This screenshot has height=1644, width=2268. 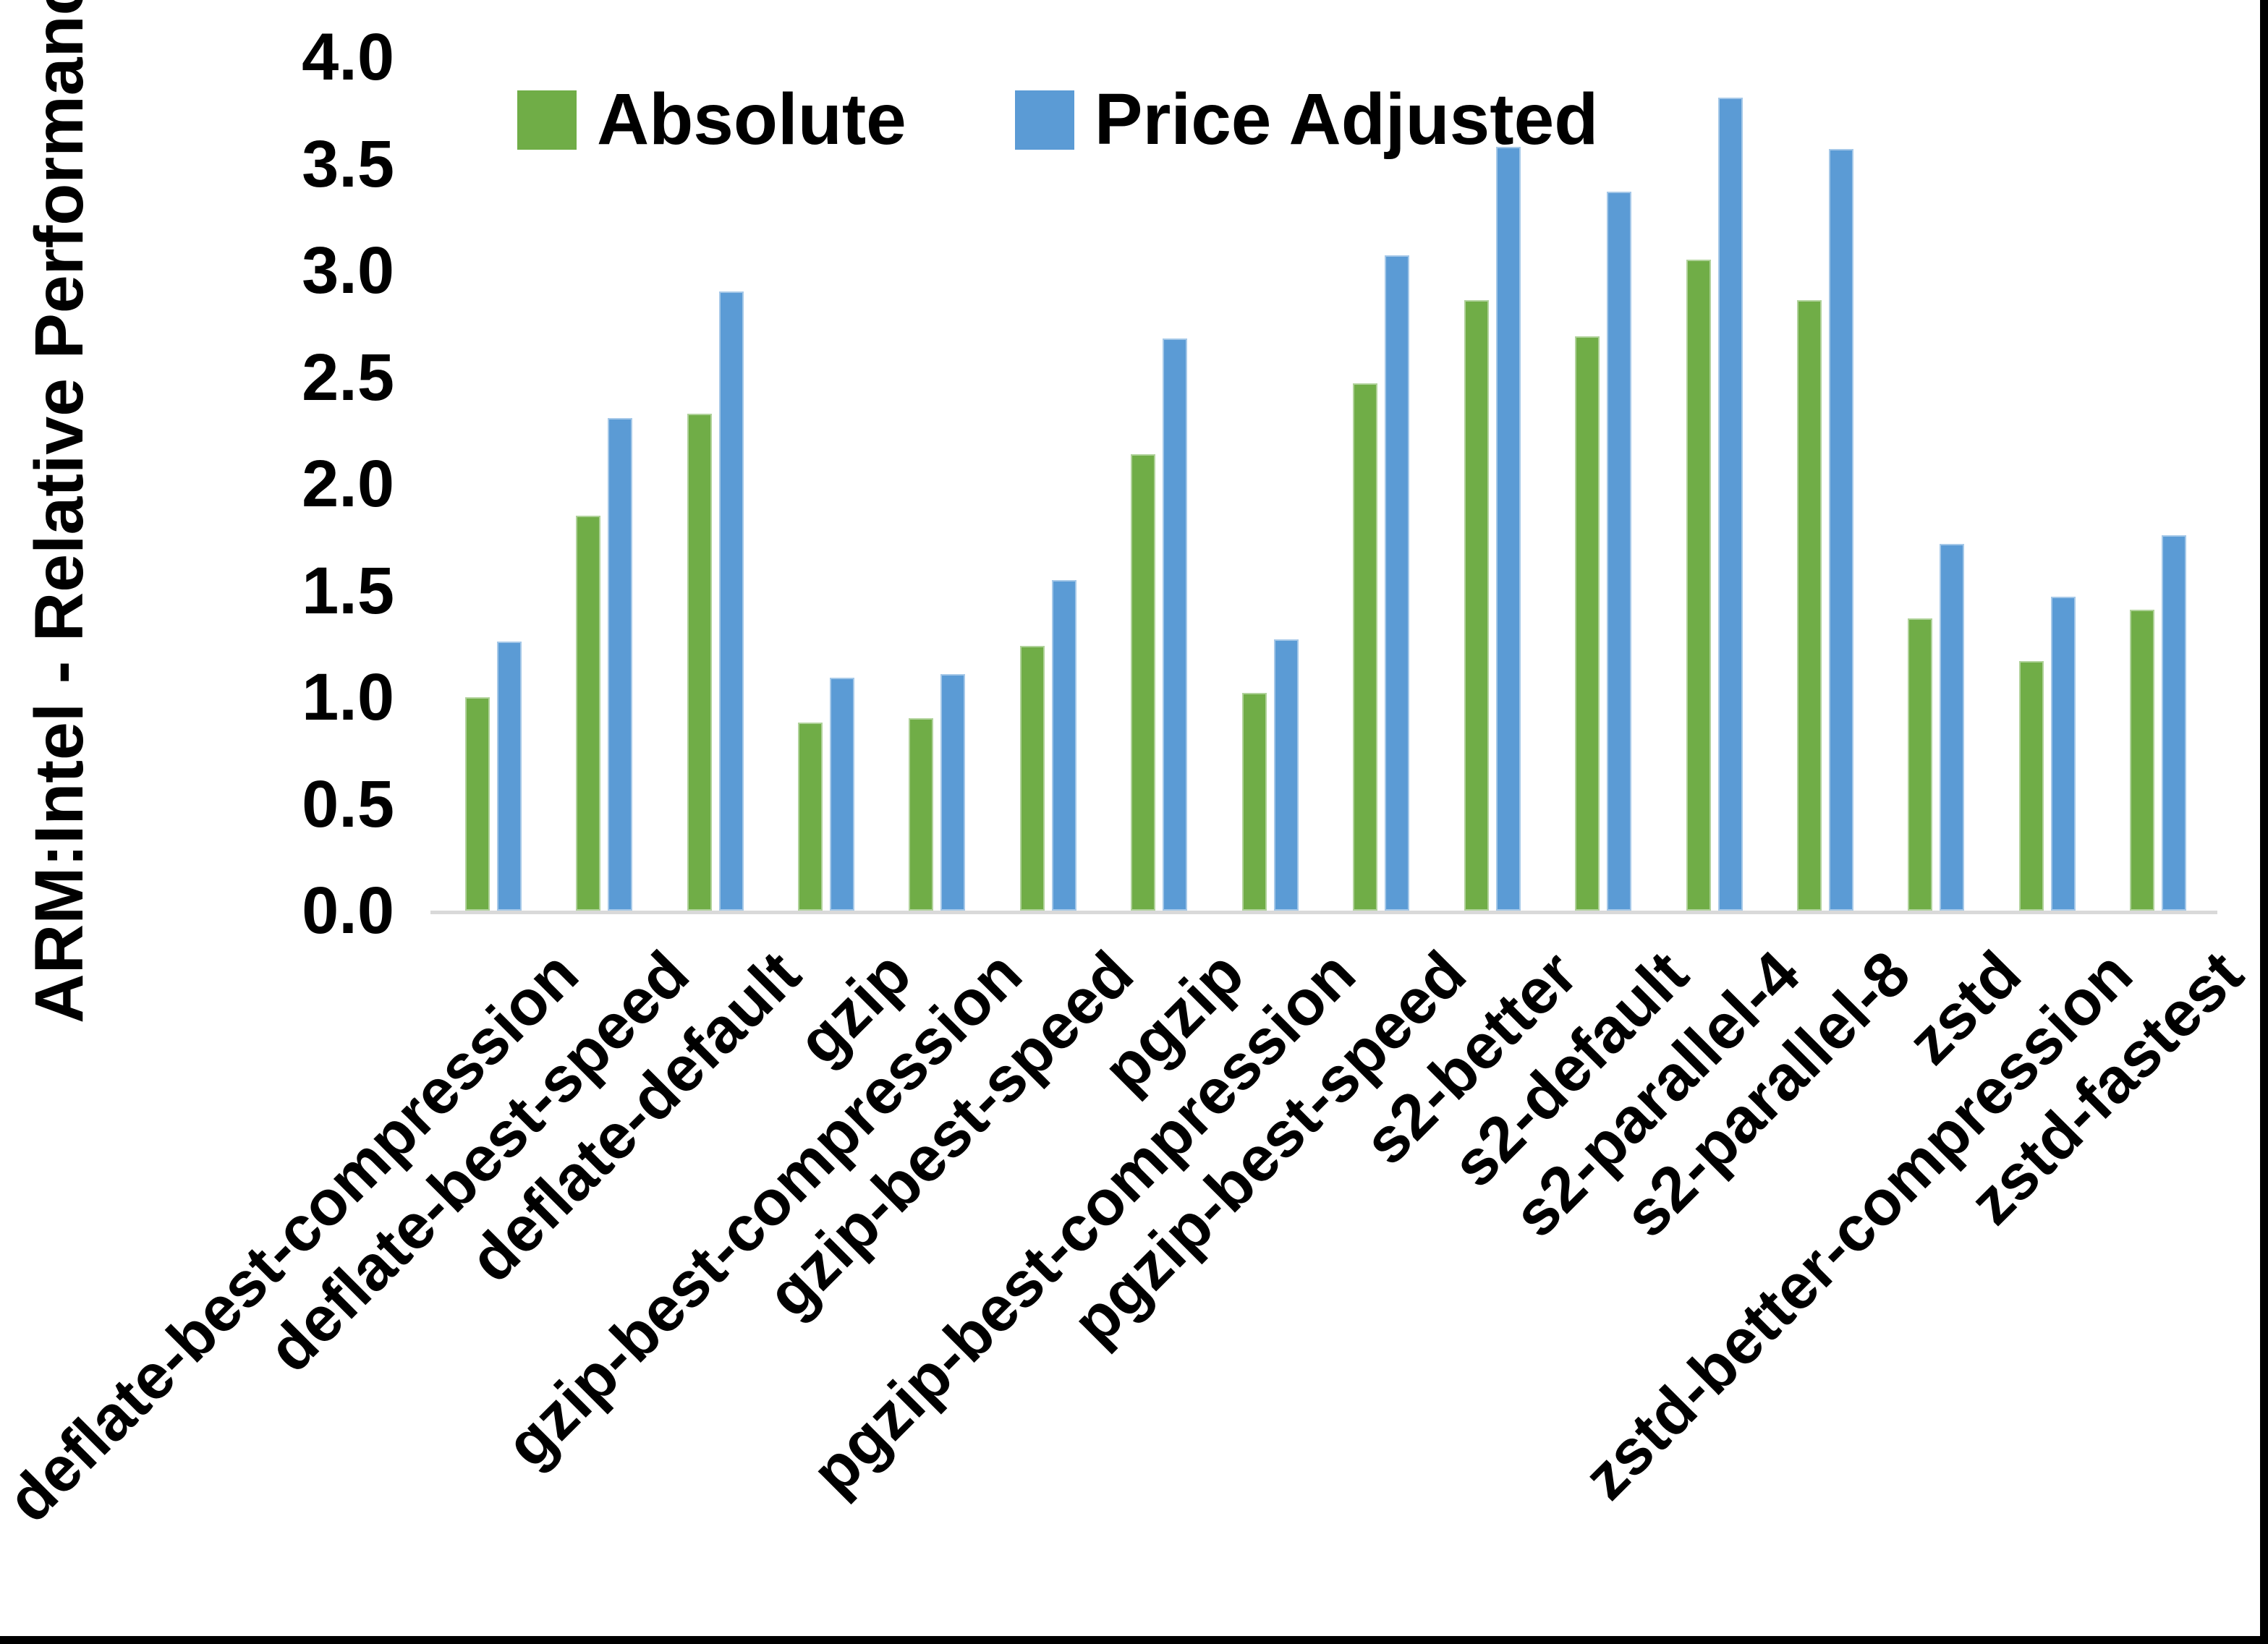 I want to click on bar-group-zstd, so click(x=1936, y=484).